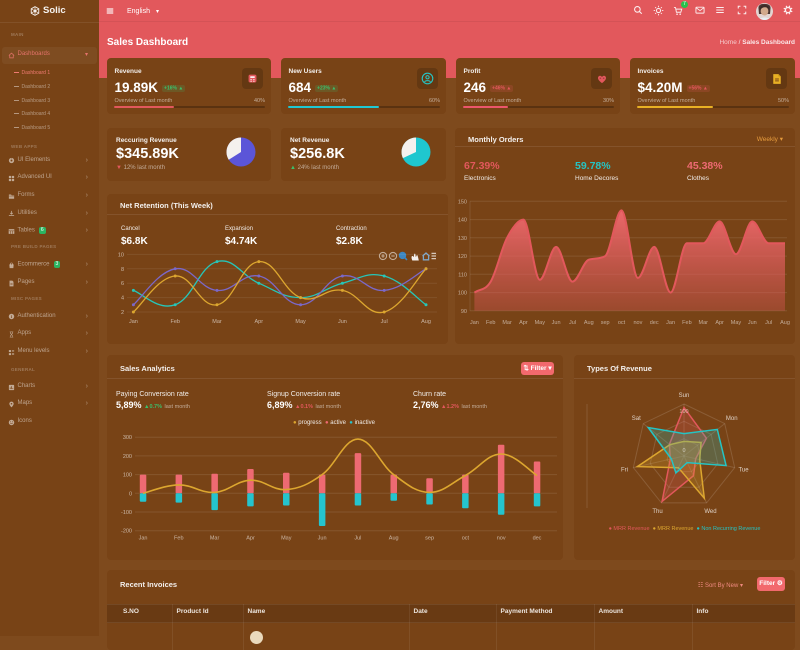 The image size is (800, 650). Describe the element at coordinates (126, 513) in the screenshot. I see `svg-text: -100` at that location.